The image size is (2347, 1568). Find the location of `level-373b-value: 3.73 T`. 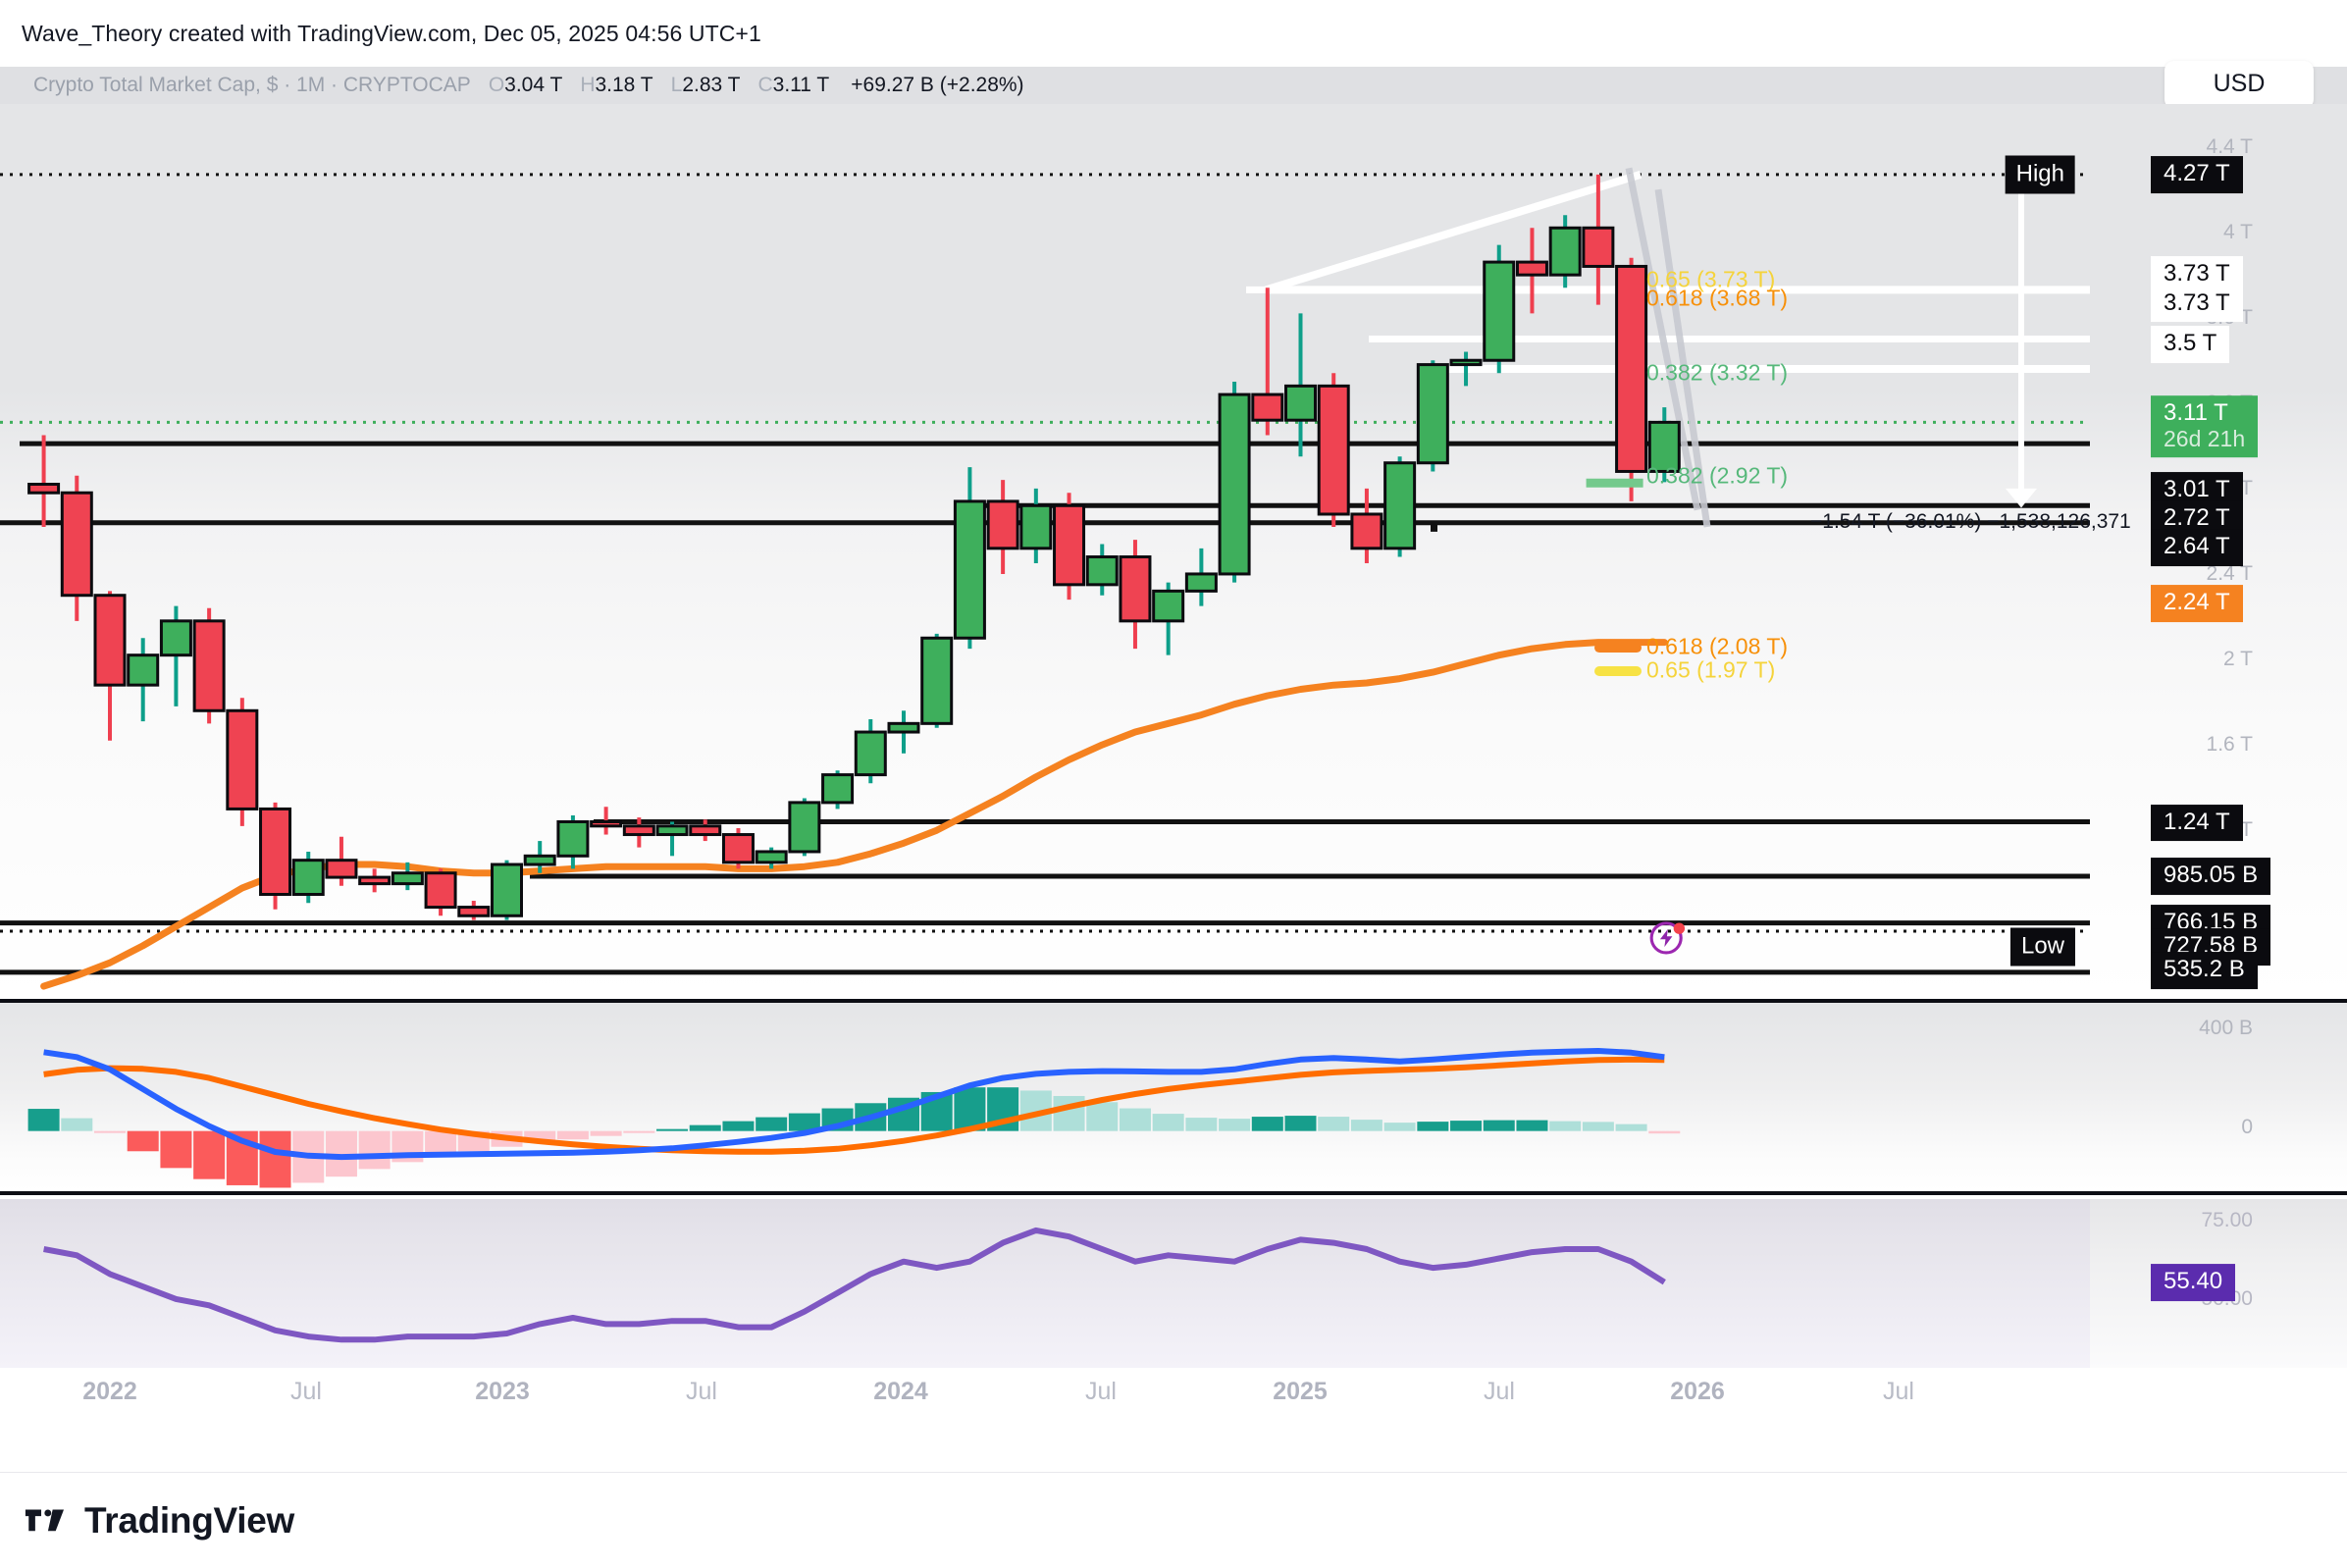

level-373b-value: 3.73 T is located at coordinates (2197, 302).